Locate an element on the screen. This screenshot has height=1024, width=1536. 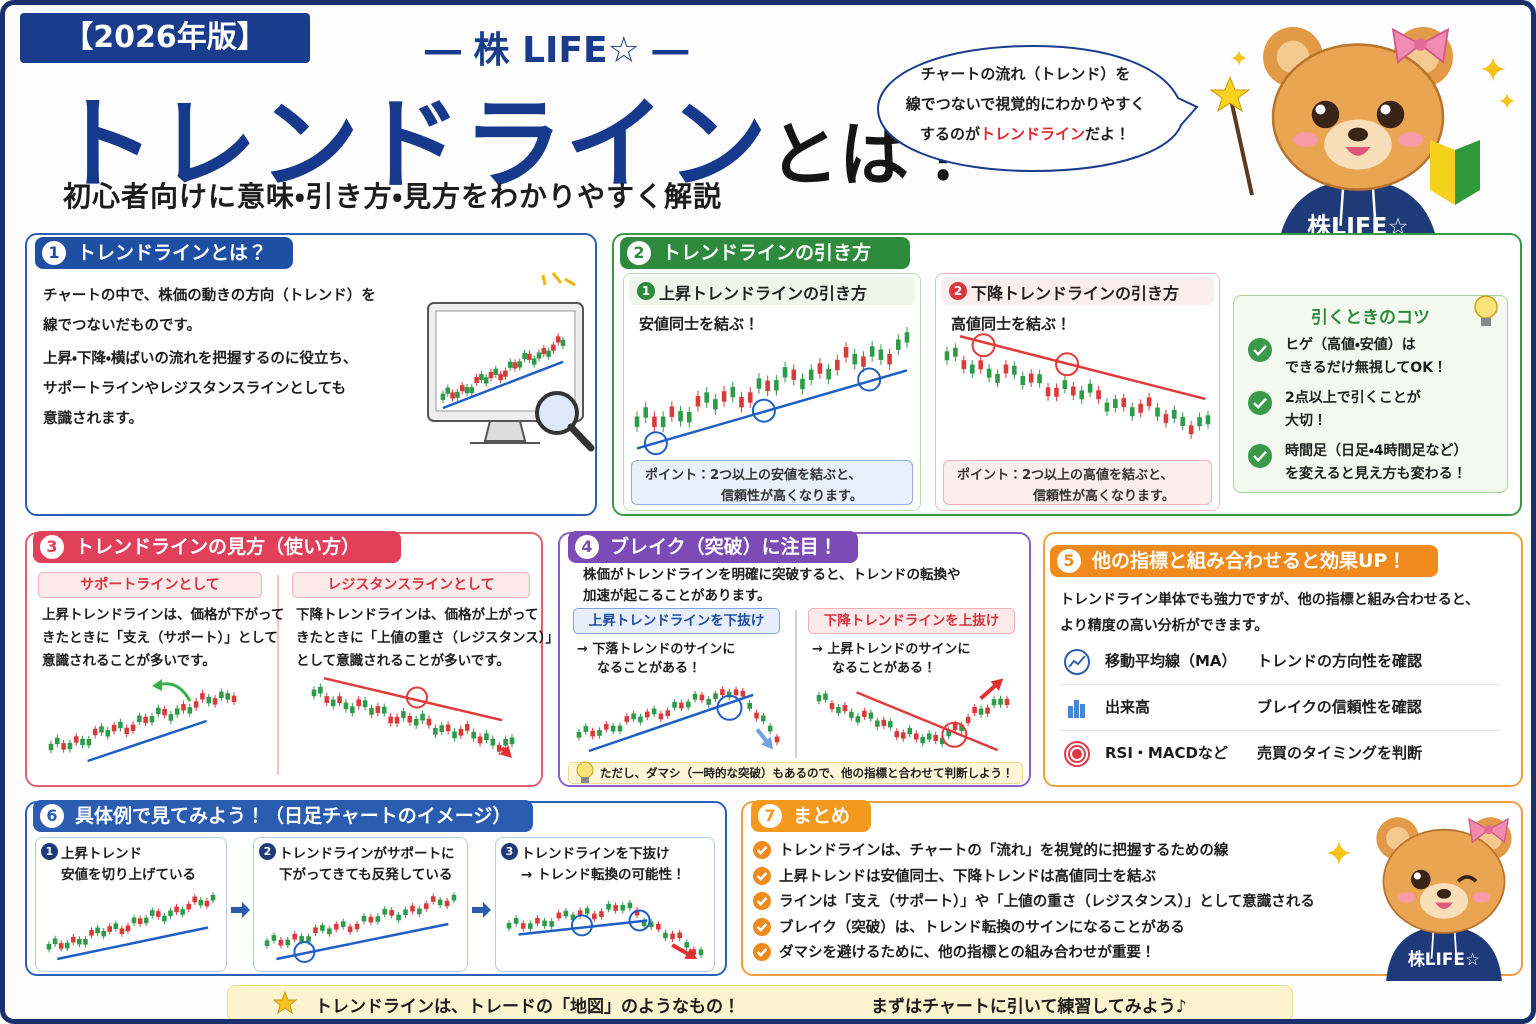
icon-target is located at coordinates (1077, 754).